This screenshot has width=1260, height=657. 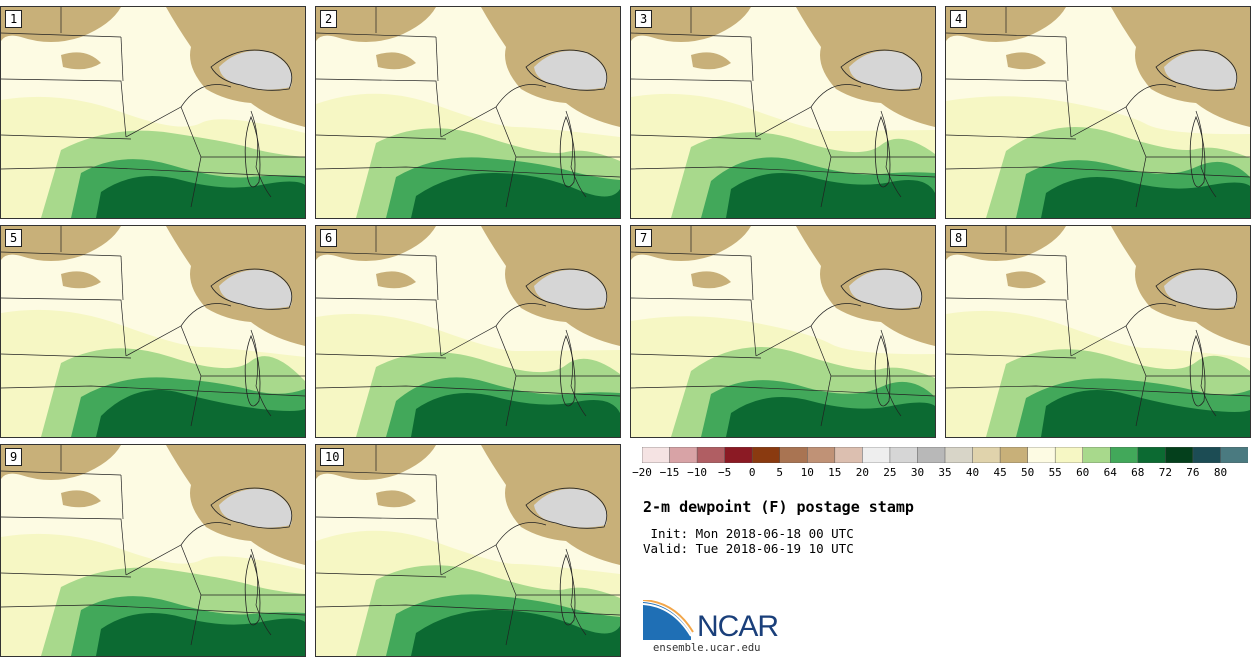 I want to click on map-panel-7: 7, so click(x=783, y=331).